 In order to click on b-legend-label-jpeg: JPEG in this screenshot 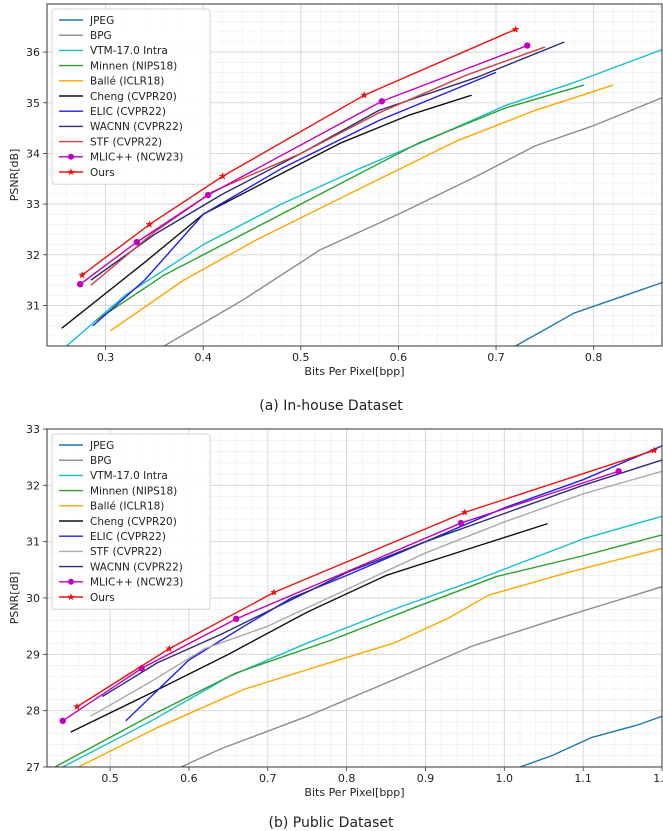, I will do `click(101, 446)`.